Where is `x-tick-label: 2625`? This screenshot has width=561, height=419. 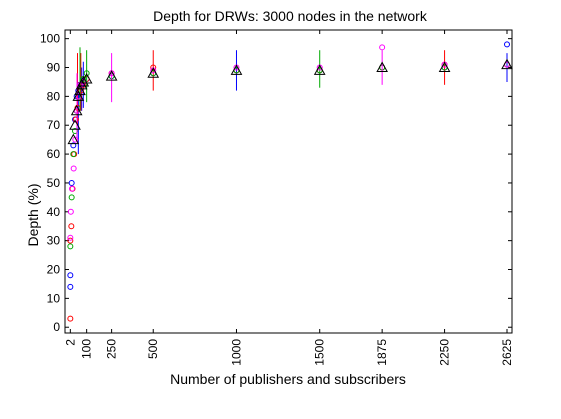 x-tick-label: 2625 is located at coordinates (507, 352).